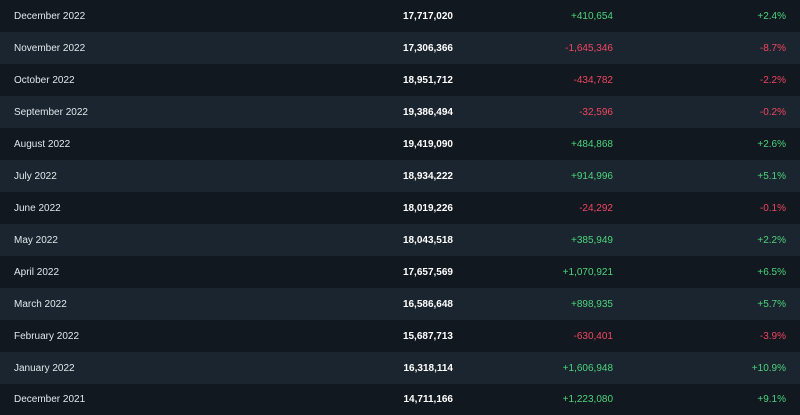 This screenshot has height=415, width=800. What do you see at coordinates (427, 272) in the screenshot?
I see `total-cell: 17,657,569` at bounding box center [427, 272].